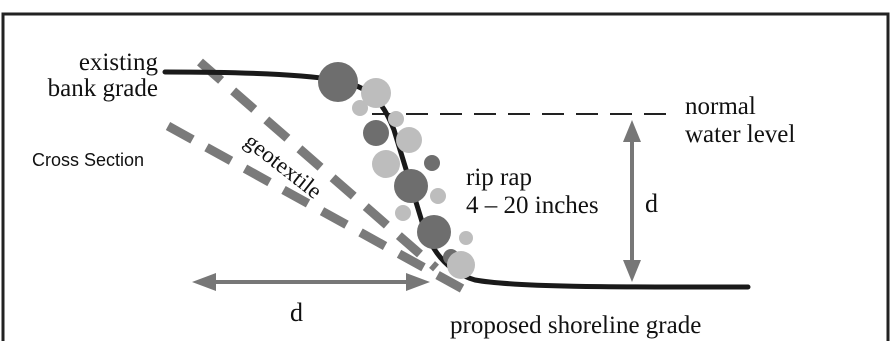  What do you see at coordinates (740, 134) in the screenshot?
I see `normal-water-level-label-line2: water level` at bounding box center [740, 134].